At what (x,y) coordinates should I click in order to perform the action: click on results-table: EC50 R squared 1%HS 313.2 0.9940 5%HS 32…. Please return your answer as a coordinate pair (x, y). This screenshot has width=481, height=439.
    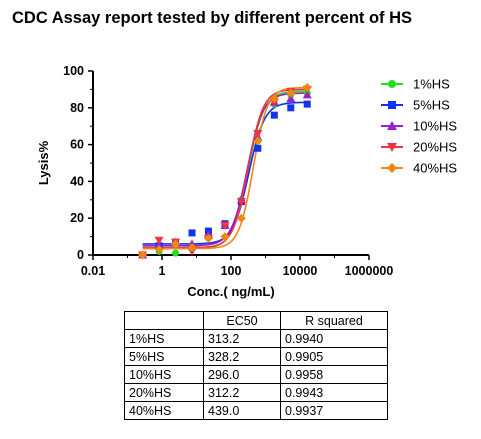
    Looking at the image, I should click on (256, 365).